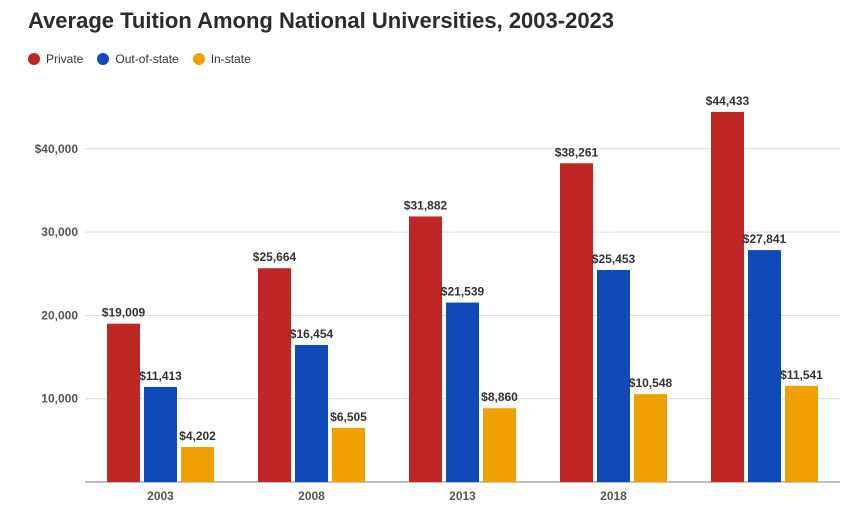 The width and height of the screenshot is (865, 515). Describe the element at coordinates (103, 59) in the screenshot. I see `legend-swatch-out-of-state` at that location.